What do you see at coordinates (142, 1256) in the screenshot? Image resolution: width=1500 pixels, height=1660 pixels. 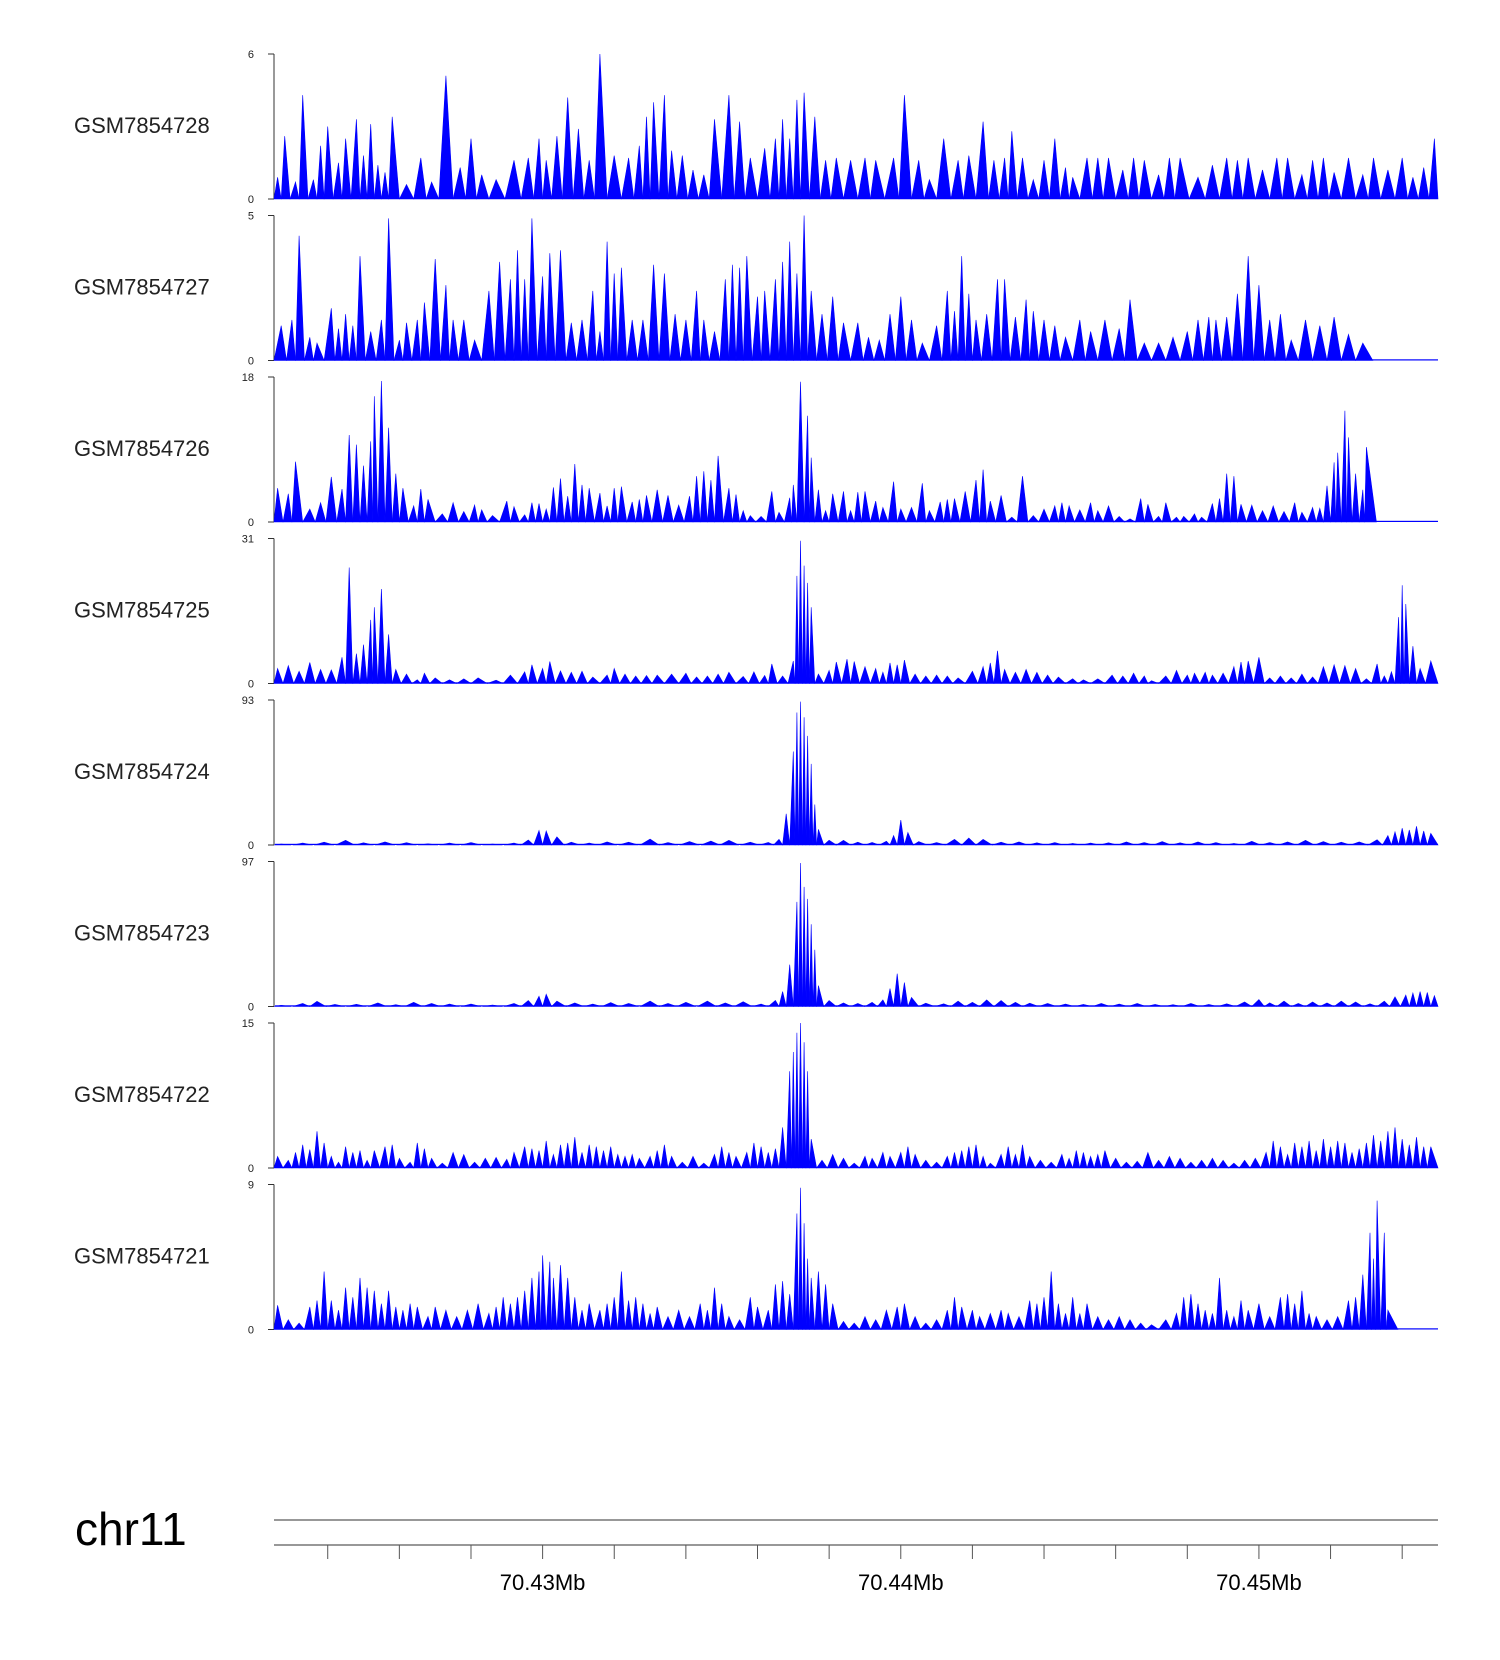 I see `track-label: GSM7854721` at bounding box center [142, 1256].